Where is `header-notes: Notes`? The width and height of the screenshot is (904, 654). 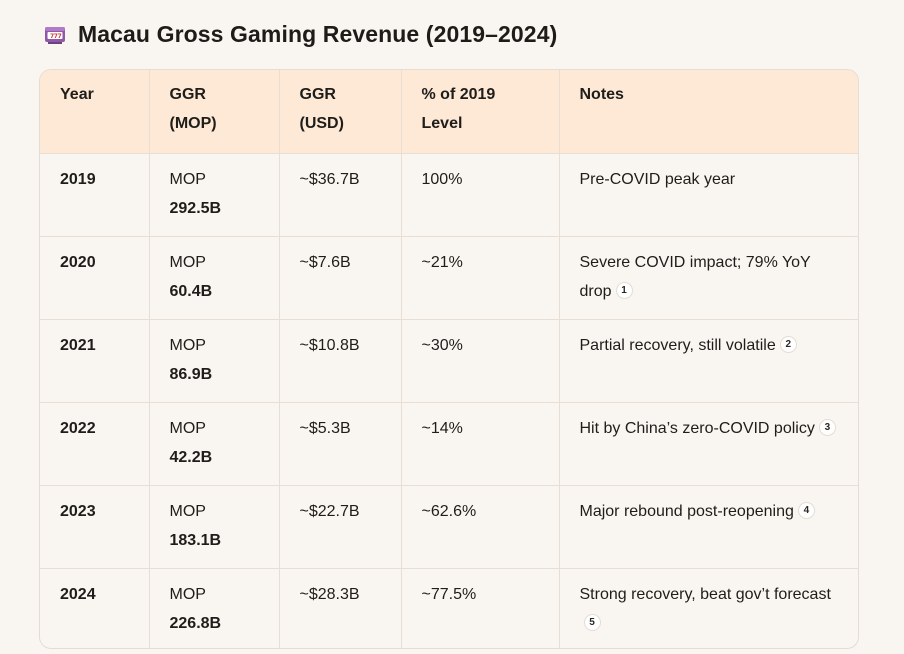 header-notes: Notes is located at coordinates (708, 112).